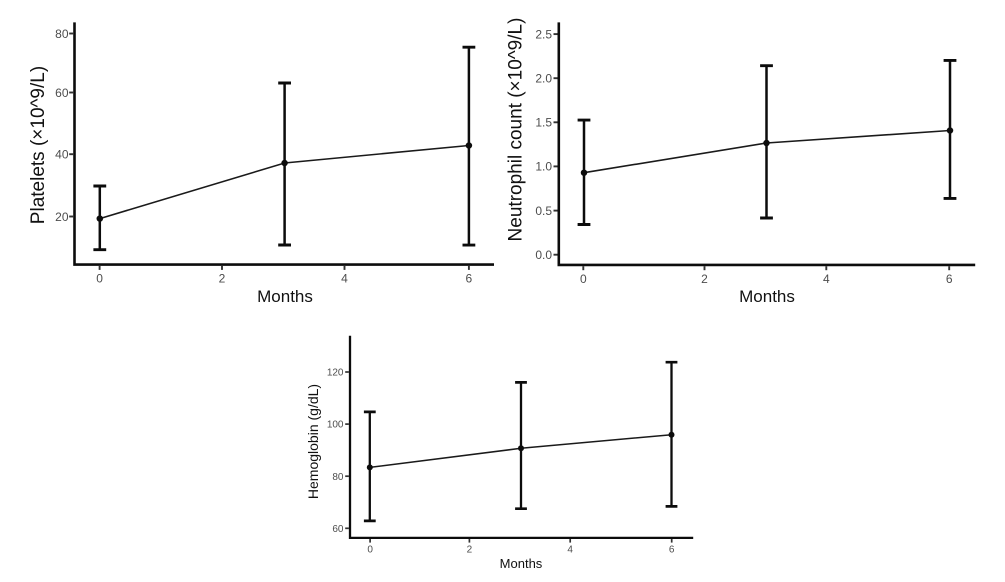  What do you see at coordinates (543, 211) in the screenshot?
I see `svg-text: 0.5` at bounding box center [543, 211].